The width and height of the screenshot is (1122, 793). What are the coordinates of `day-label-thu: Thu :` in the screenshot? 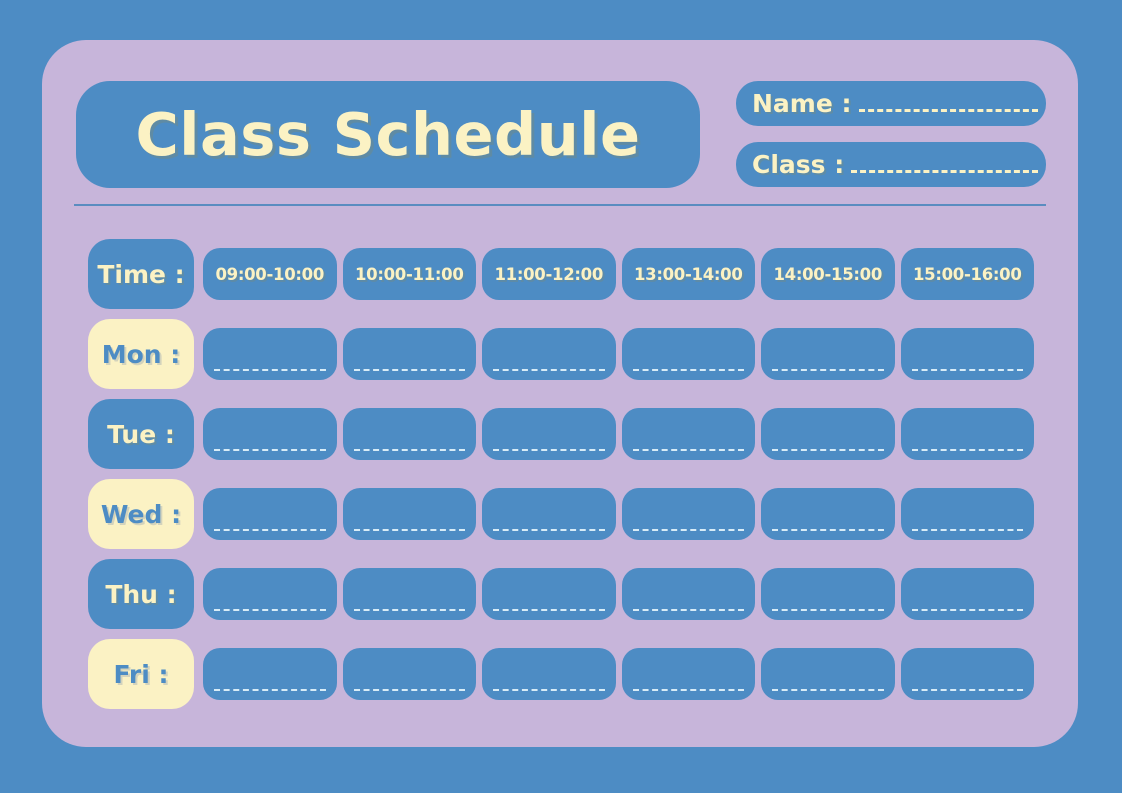 It's located at (141, 594).